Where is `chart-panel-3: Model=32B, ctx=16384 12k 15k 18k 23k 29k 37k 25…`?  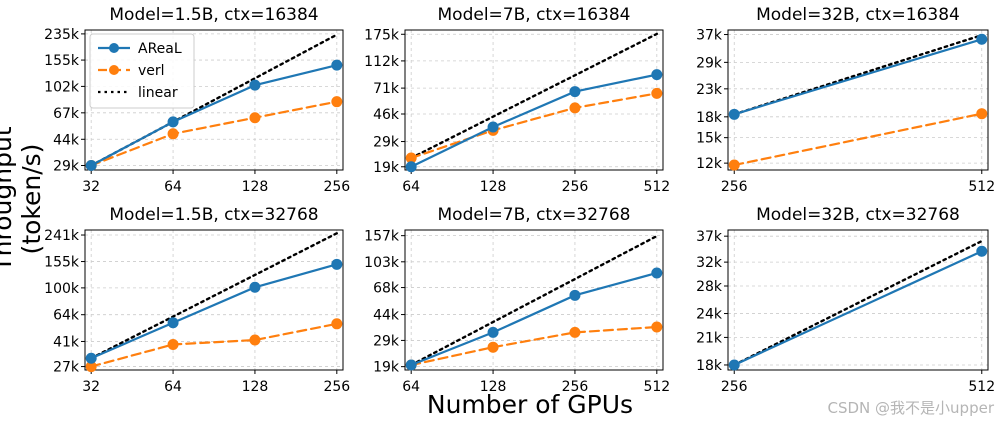
chart-panel-3: Model=32B, ctx=16384 12k 15k 18k 23k 29k 37k 25… is located at coordinates (845, 100).